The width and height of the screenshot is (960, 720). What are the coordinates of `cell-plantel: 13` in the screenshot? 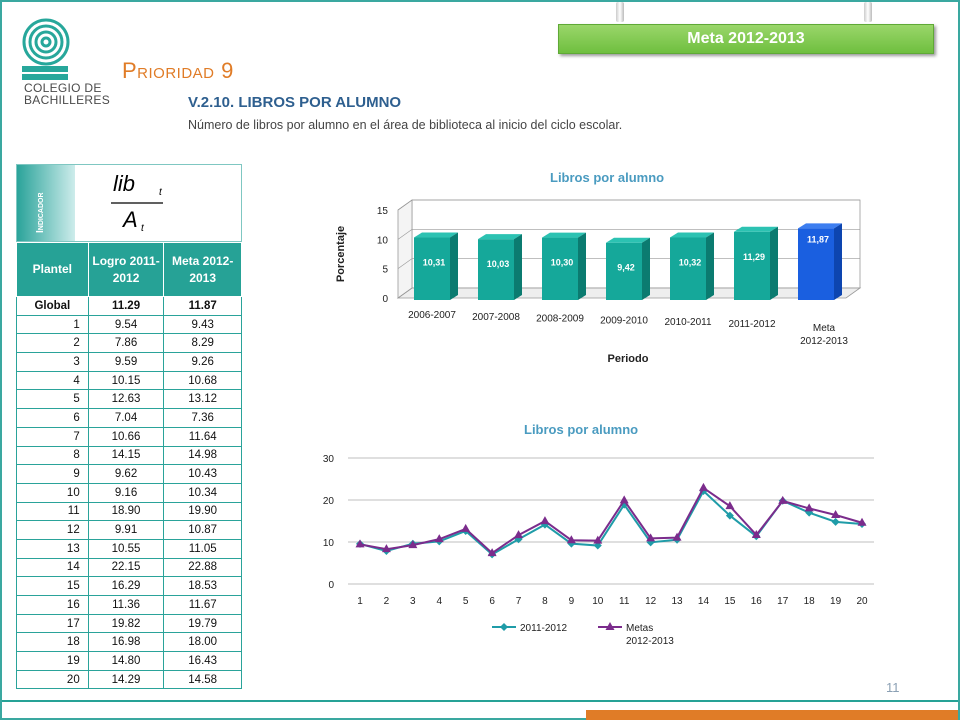 It's located at (52, 548).